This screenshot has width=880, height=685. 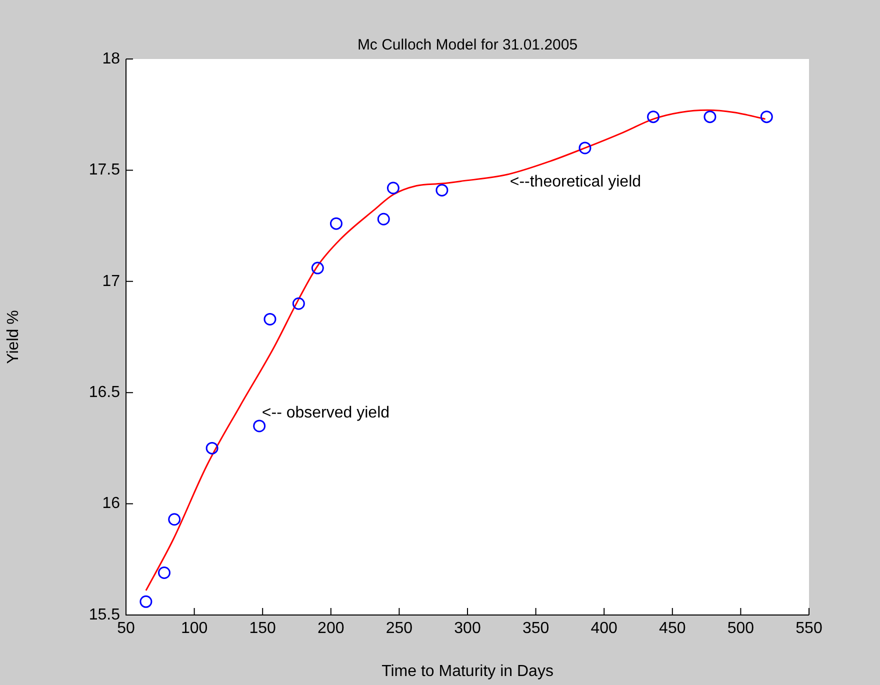 I want to click on y-tick-label: 18, so click(x=111, y=59).